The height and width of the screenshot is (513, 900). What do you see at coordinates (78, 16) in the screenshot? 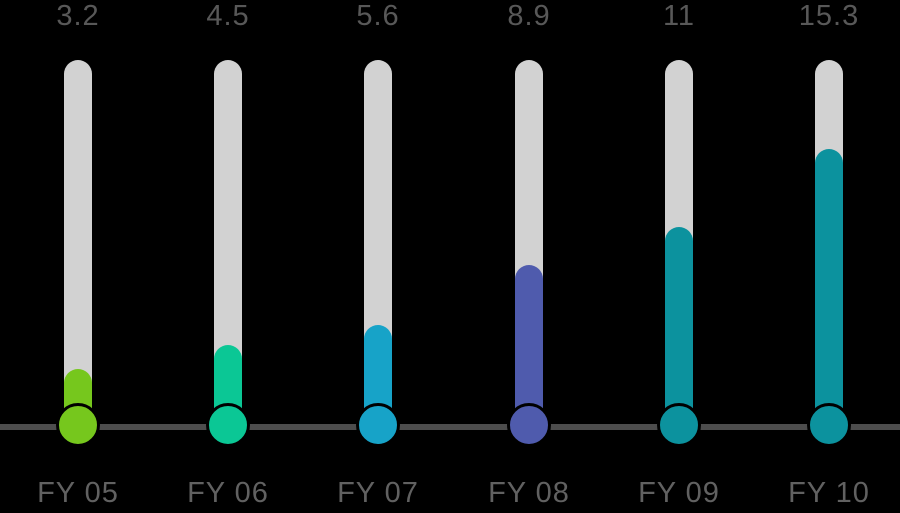
I see `value-label-fy-05: 3.2` at bounding box center [78, 16].